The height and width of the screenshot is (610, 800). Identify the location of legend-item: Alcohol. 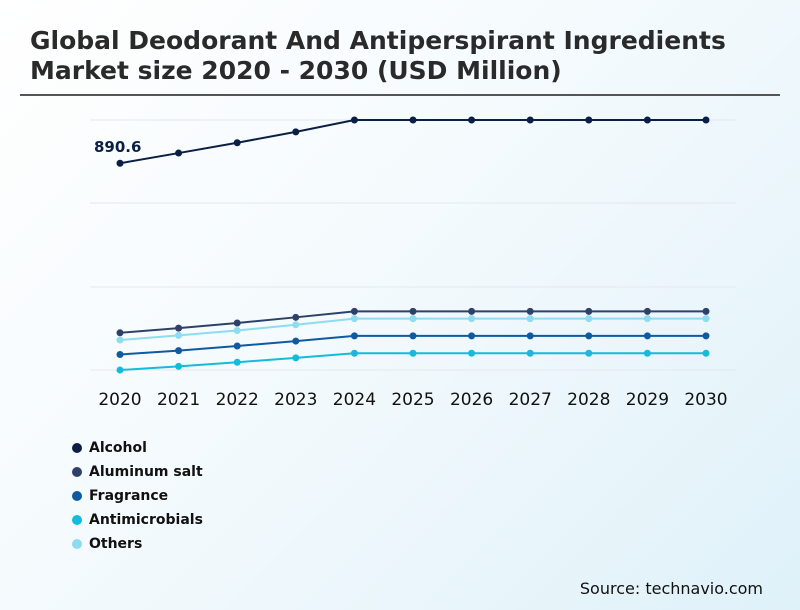
(137, 448).